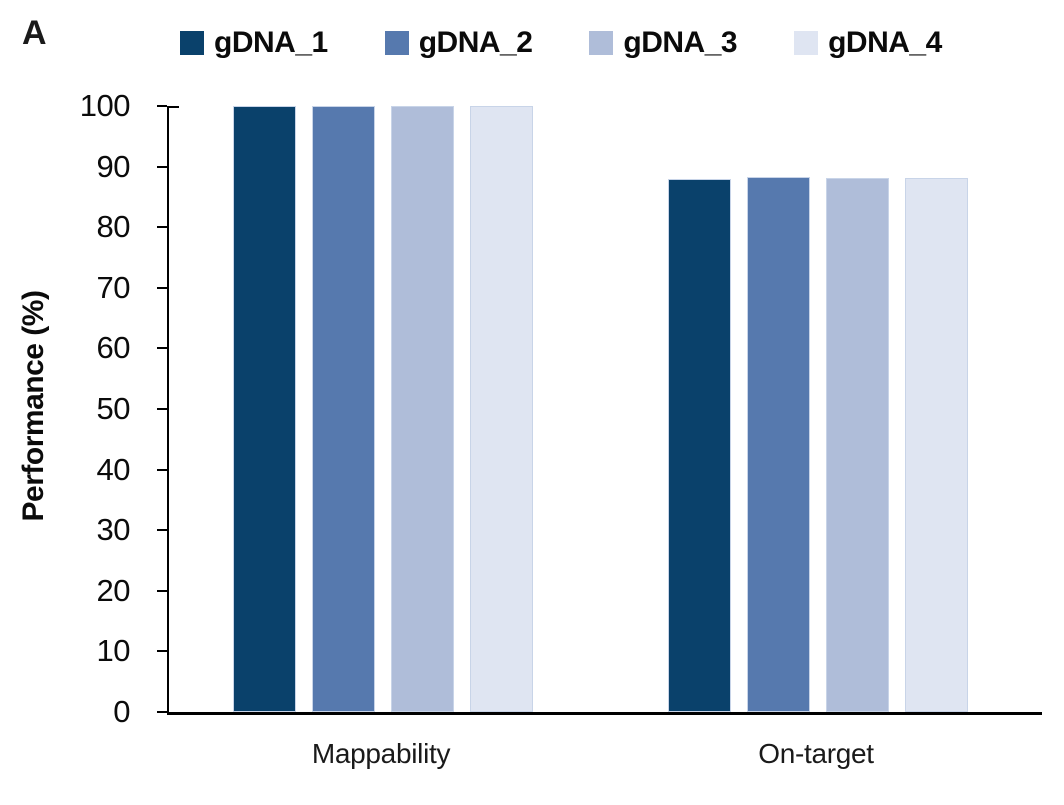 The width and height of the screenshot is (1064, 805). Describe the element at coordinates (778, 444) in the screenshot. I see `bar-gDNA_2-on-target` at that location.